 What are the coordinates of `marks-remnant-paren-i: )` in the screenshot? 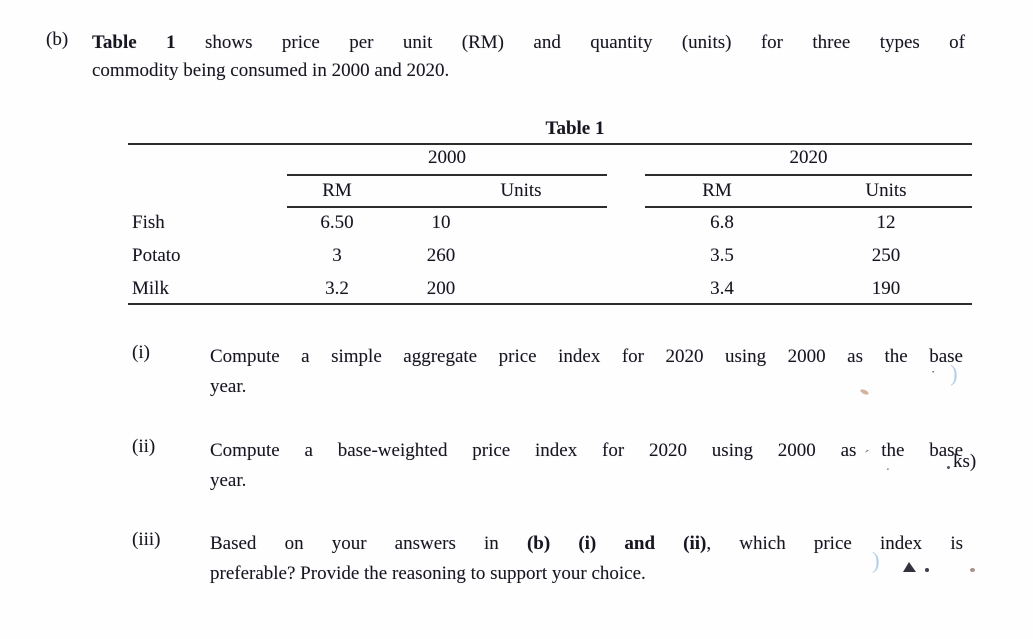 It's located at (954, 373).